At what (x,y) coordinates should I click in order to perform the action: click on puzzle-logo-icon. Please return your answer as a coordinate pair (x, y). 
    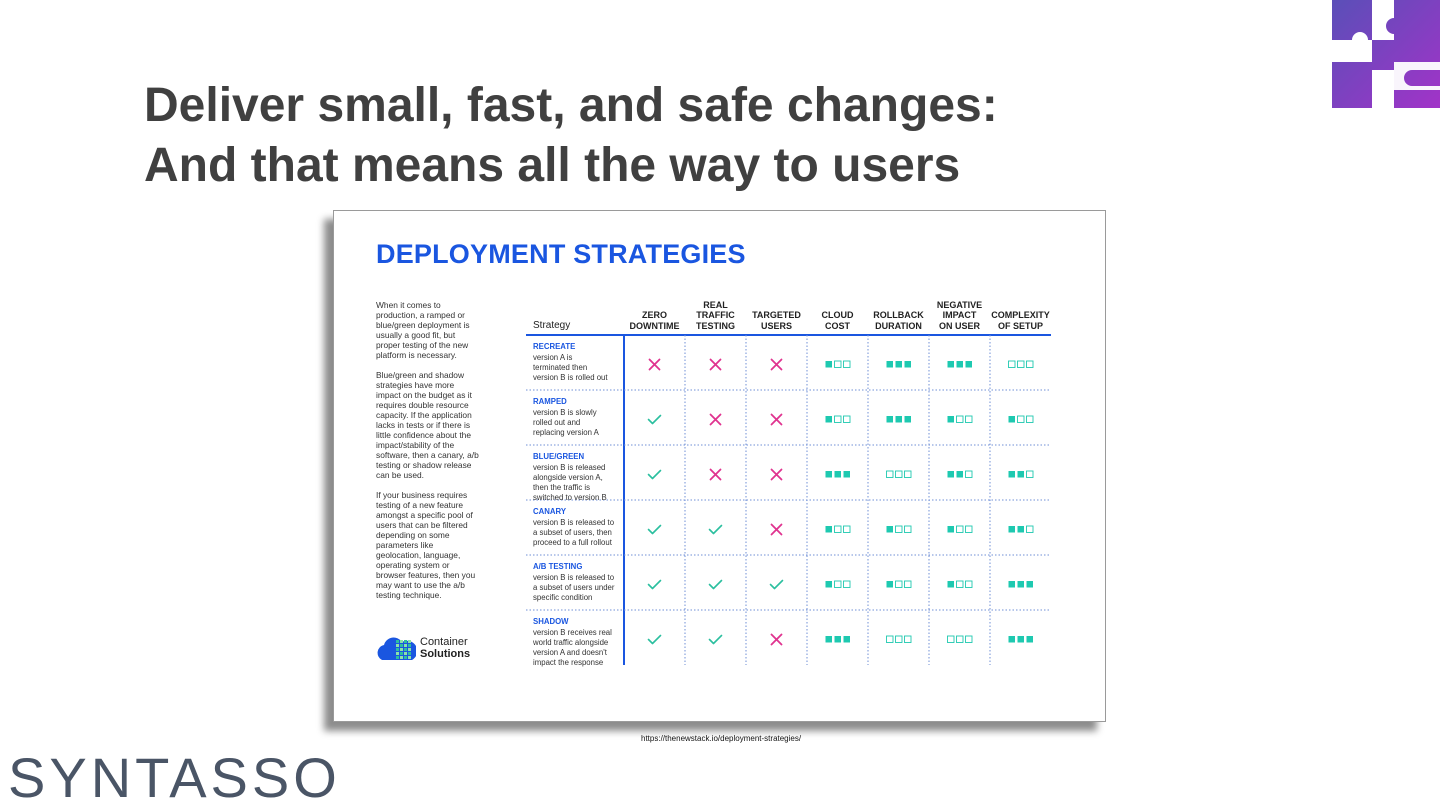
    Looking at the image, I should click on (1386, 54).